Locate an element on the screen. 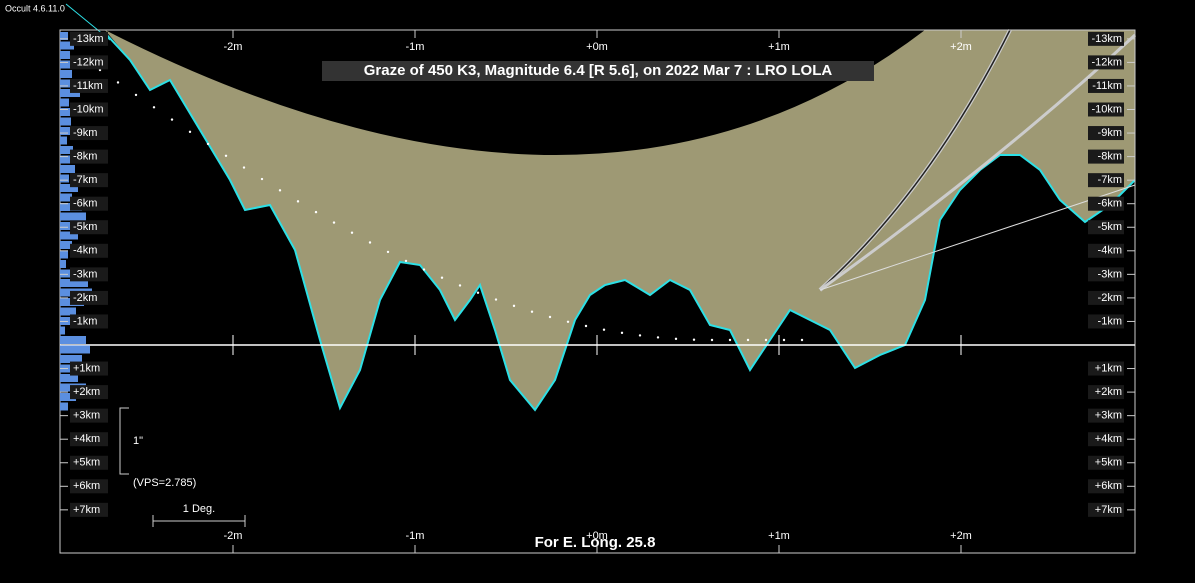 Image resolution: width=1195 pixels, height=583 pixels. right-axis-label: -13km is located at coordinates (1106, 39).